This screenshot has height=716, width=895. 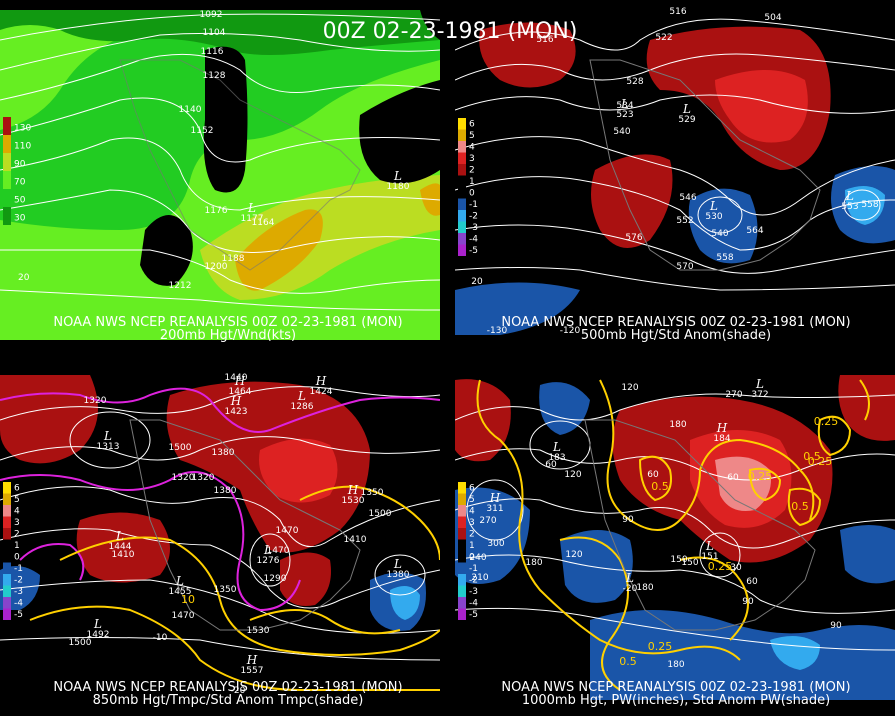 What do you see at coordinates (820, 461) in the screenshot?
I see `contour-label: 0.25` at bounding box center [820, 461].